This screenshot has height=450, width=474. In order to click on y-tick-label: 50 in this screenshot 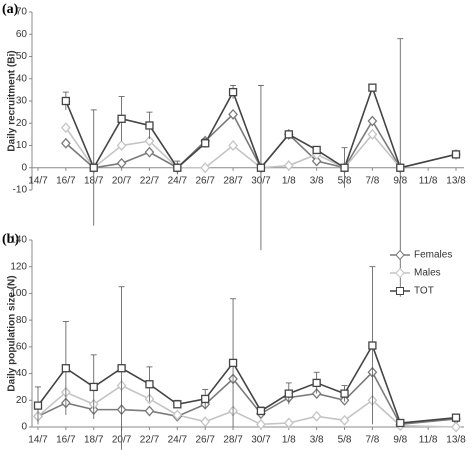, I will do `click(22, 56)`.